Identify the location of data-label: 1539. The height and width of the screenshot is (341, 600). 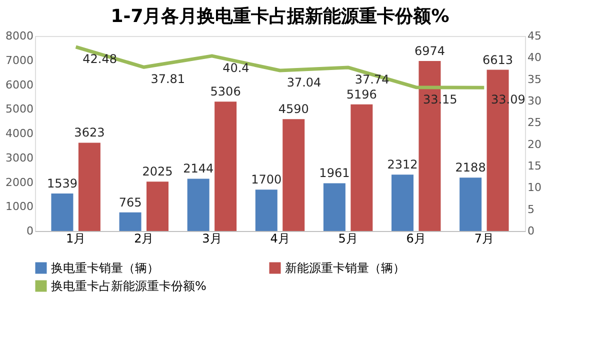
(62, 183).